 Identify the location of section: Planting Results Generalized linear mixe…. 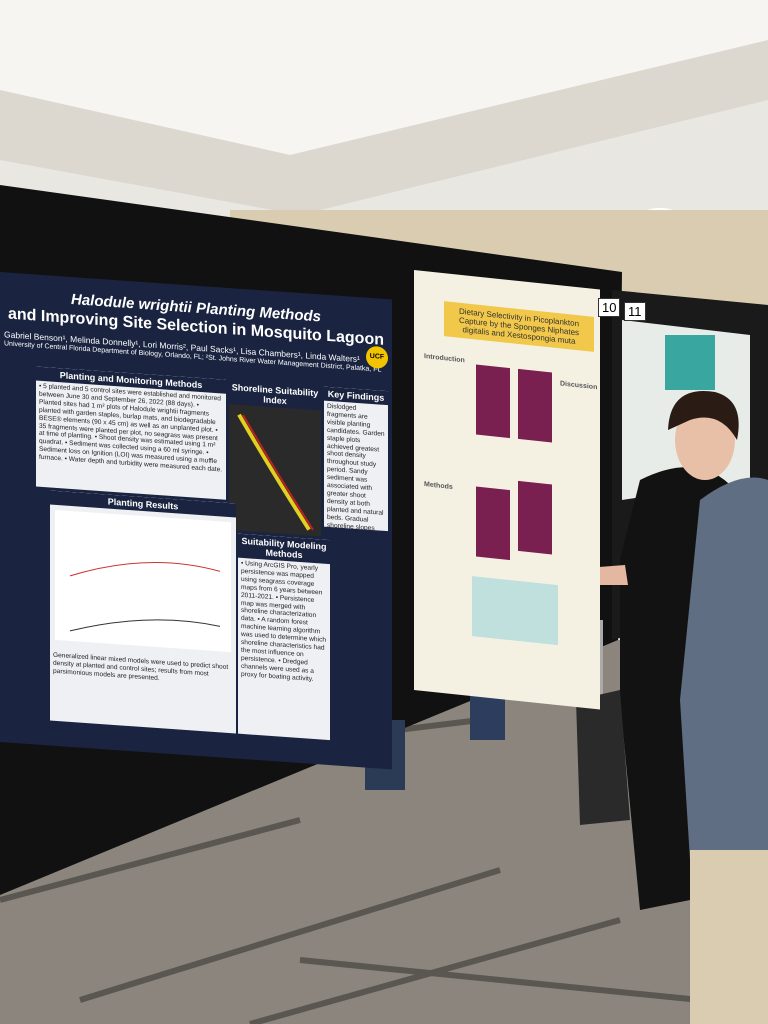
(143, 612).